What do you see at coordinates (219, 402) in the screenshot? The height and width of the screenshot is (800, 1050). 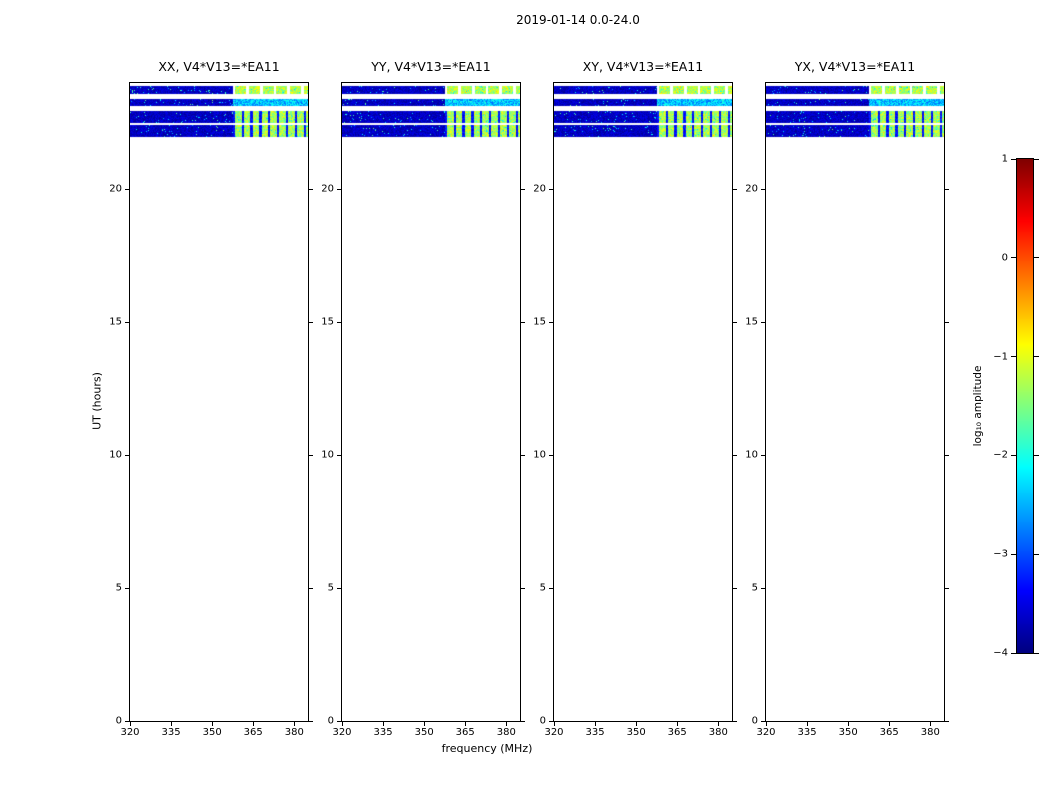 I see `heatmap-canvas-xx` at bounding box center [219, 402].